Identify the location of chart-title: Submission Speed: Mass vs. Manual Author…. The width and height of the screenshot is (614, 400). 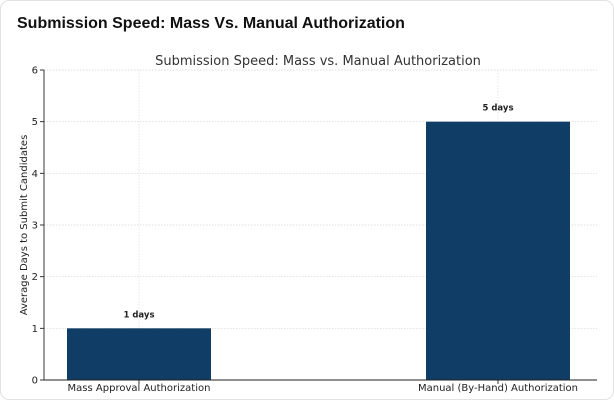
(318, 61).